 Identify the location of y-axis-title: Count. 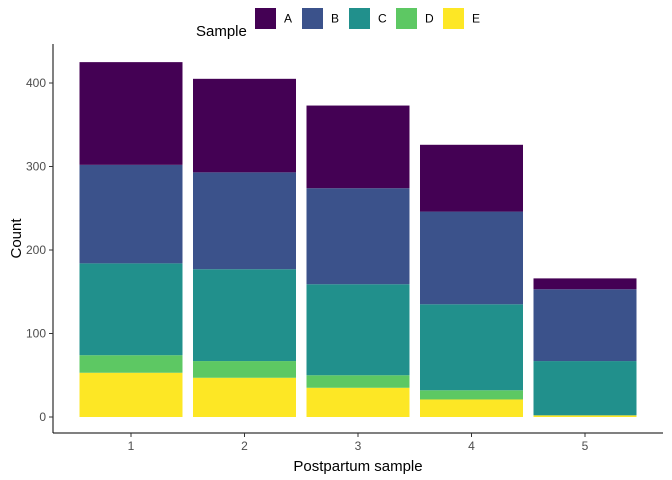
(16, 238).